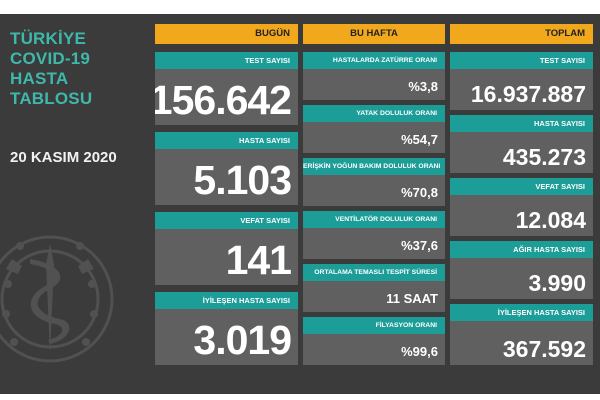 The width and height of the screenshot is (600, 400). What do you see at coordinates (63, 157) in the screenshot?
I see `report-date: 20 KASIM 2020` at bounding box center [63, 157].